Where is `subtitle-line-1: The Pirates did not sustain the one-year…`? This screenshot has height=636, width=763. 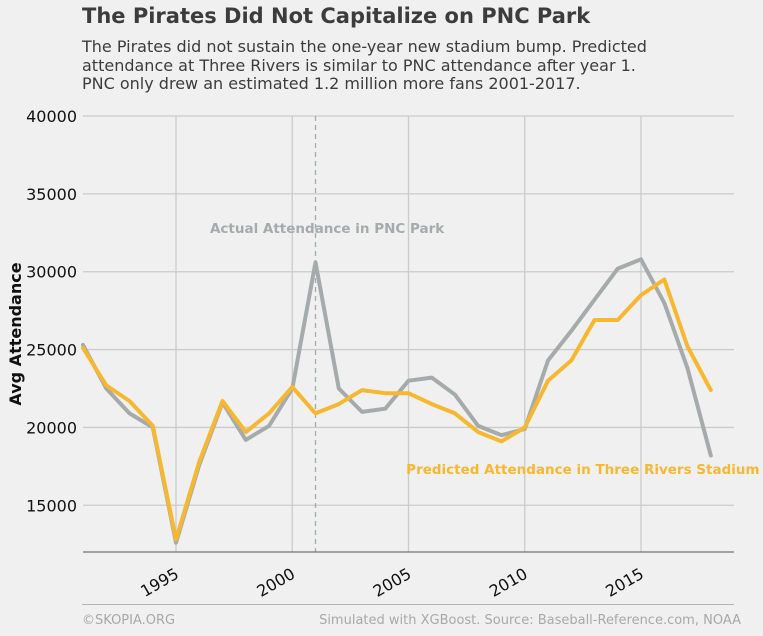 subtitle-line-1: The Pirates did not sustain the one-year… is located at coordinates (364, 46).